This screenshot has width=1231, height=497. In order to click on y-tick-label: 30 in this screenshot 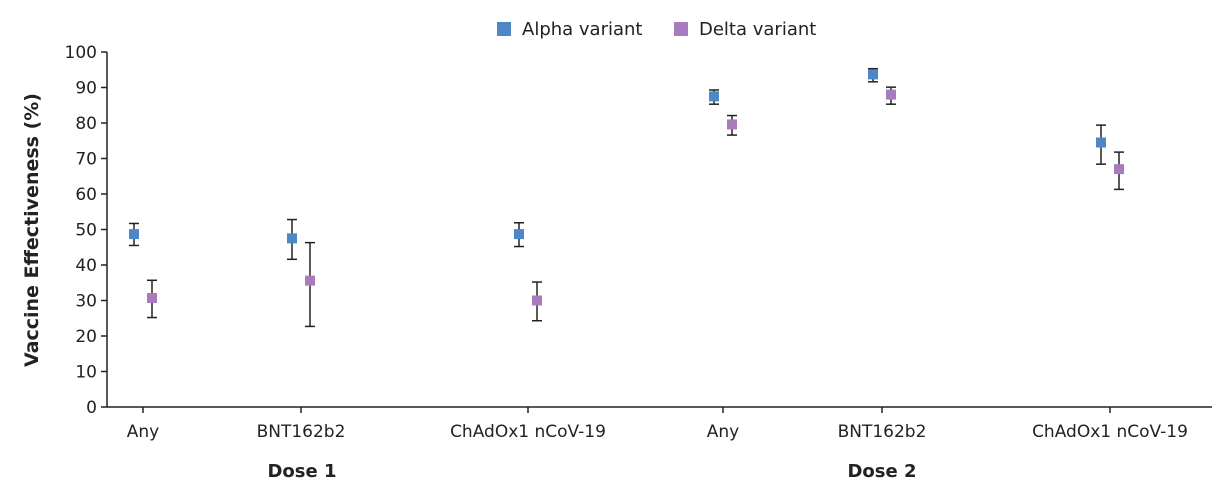, I will do `click(86, 302)`.